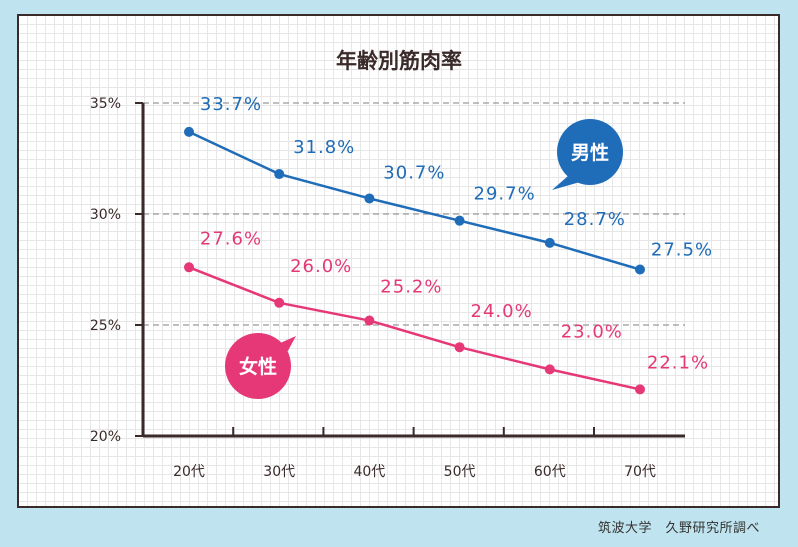 The image size is (798, 547). Describe the element at coordinates (682, 250) in the screenshot. I see `data-label: 27.5%` at that location.